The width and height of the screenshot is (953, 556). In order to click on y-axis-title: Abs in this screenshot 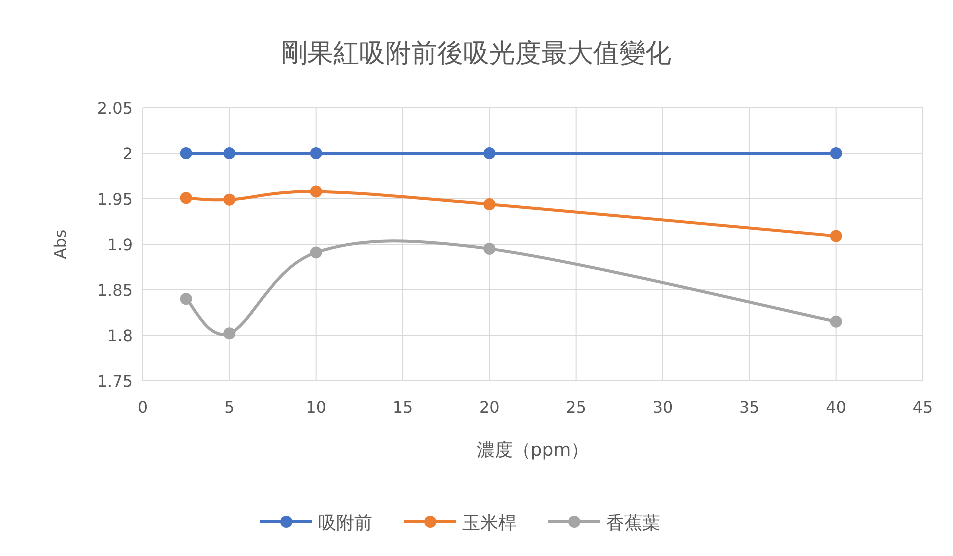, I will do `click(60, 245)`.